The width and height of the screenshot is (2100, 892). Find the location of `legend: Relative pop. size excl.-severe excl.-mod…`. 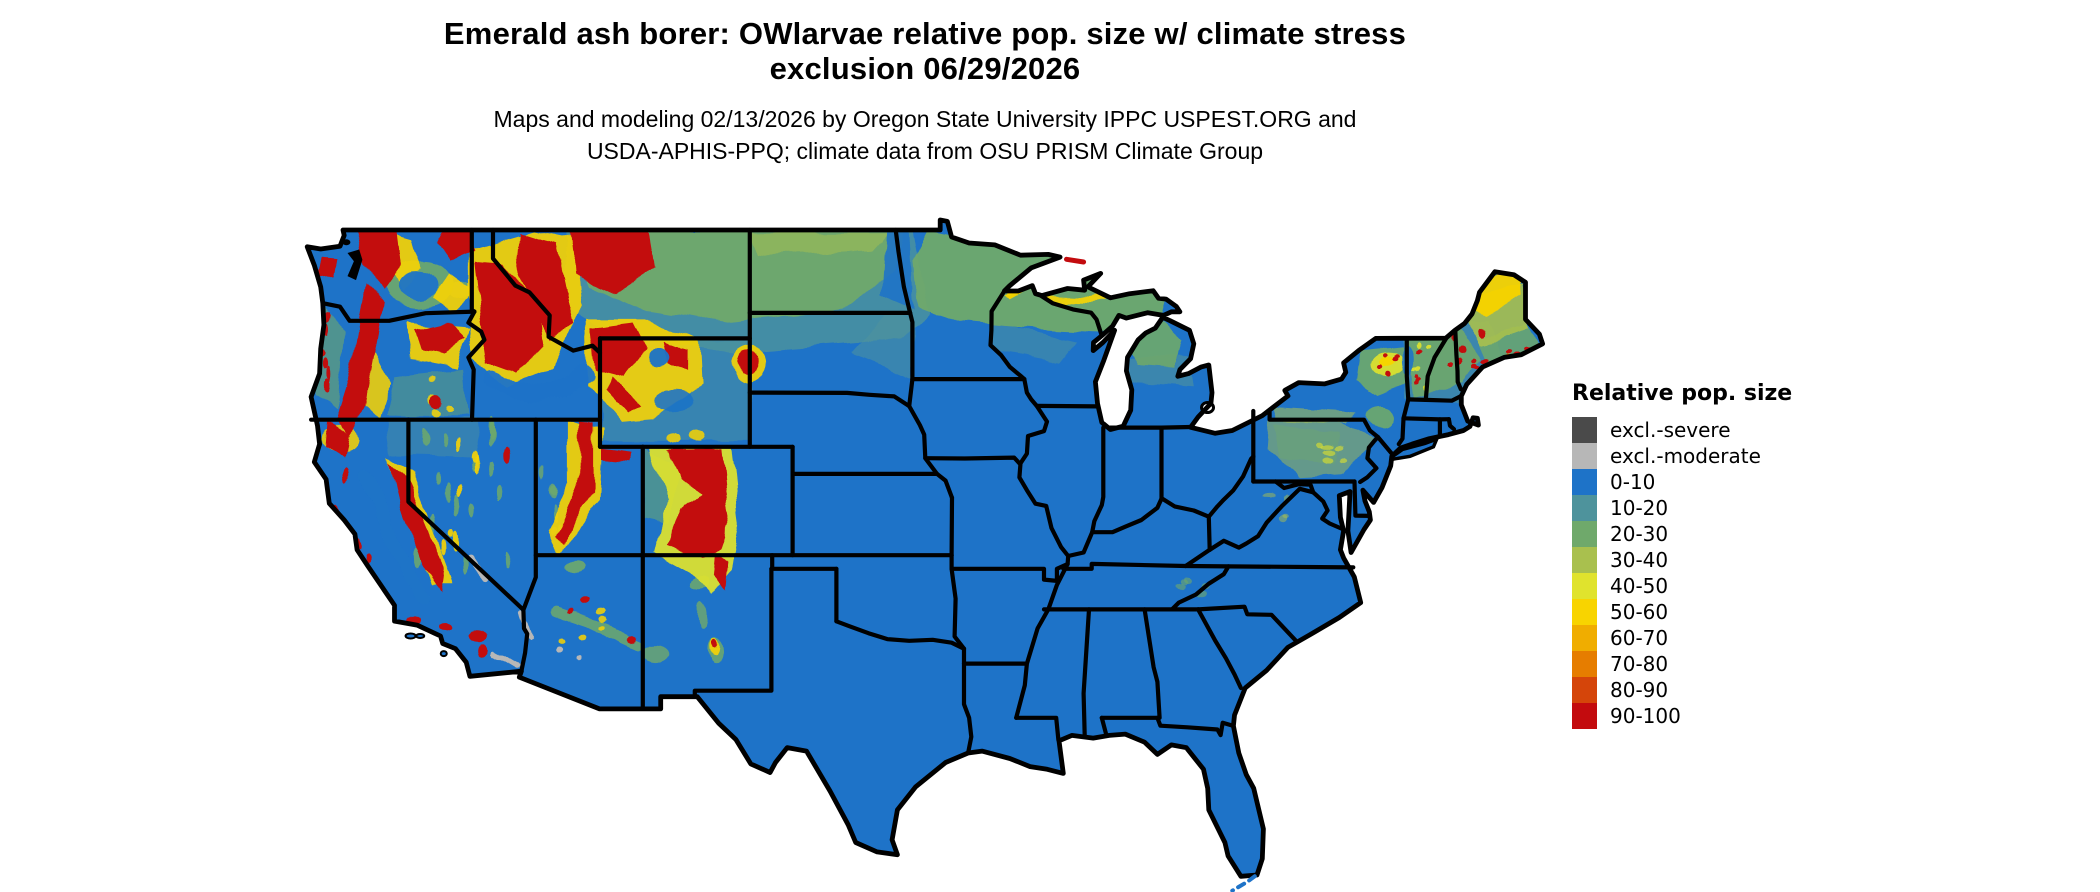

legend: Relative pop. size excl.-severe excl.-mod… is located at coordinates (1682, 555).